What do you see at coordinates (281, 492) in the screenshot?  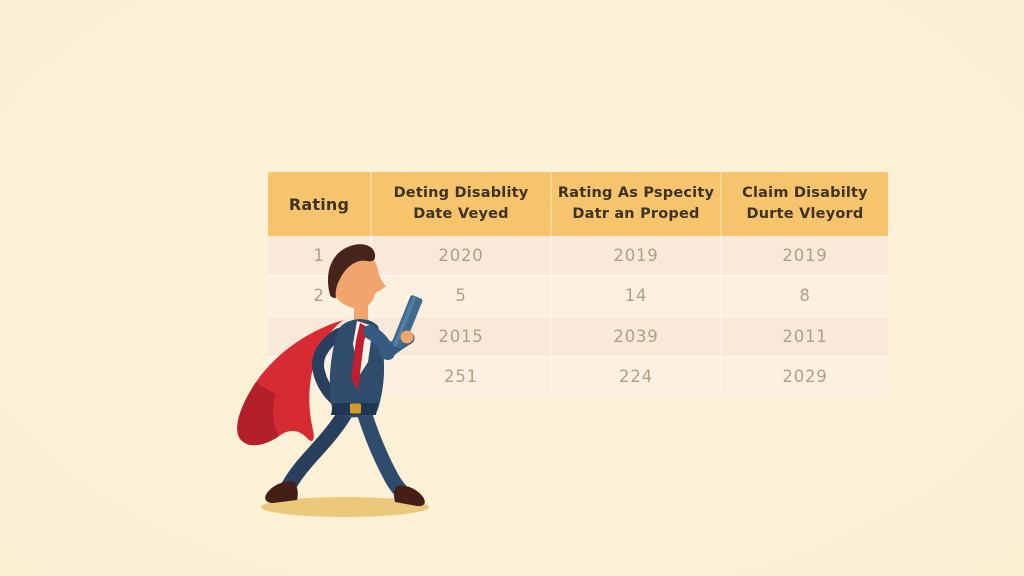 I see `back-shoe` at bounding box center [281, 492].